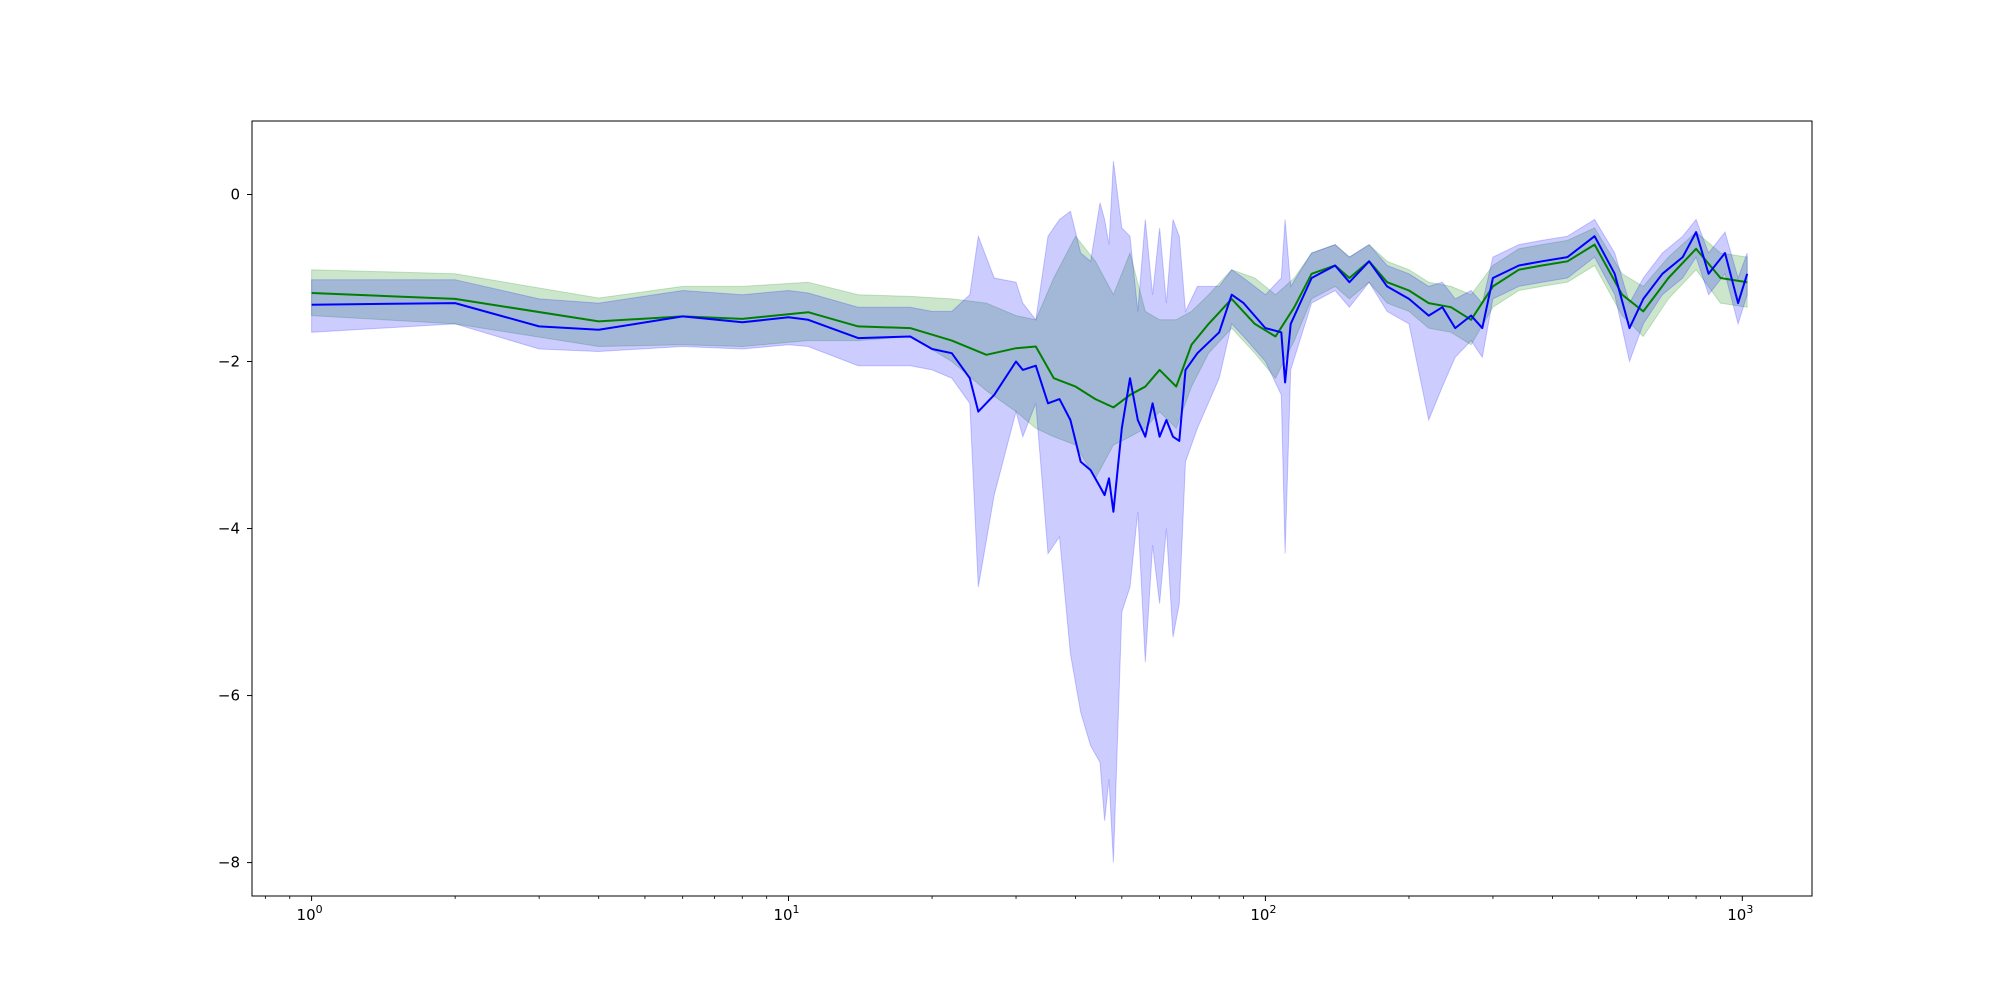 The width and height of the screenshot is (2000, 1000). Describe the element at coordinates (229, 863) in the screenshot. I see `y-tick-label: −8` at that location.